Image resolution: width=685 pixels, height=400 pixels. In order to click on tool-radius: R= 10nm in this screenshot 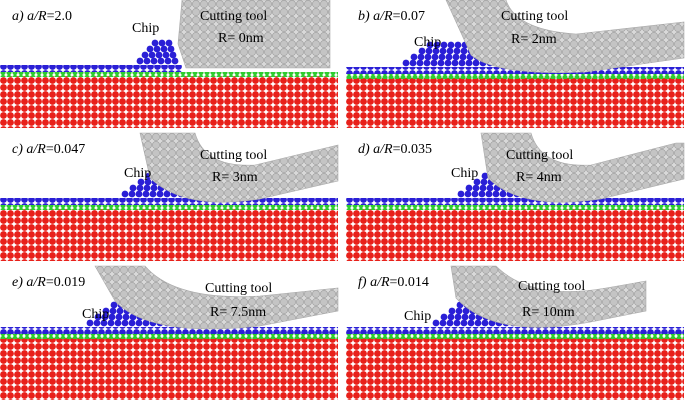, I will do `click(548, 312)`.